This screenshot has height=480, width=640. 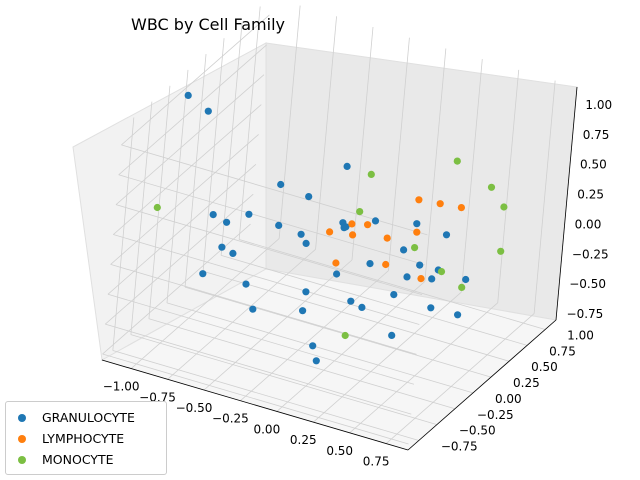 I want to click on z-axis-line, so click(x=566, y=203).